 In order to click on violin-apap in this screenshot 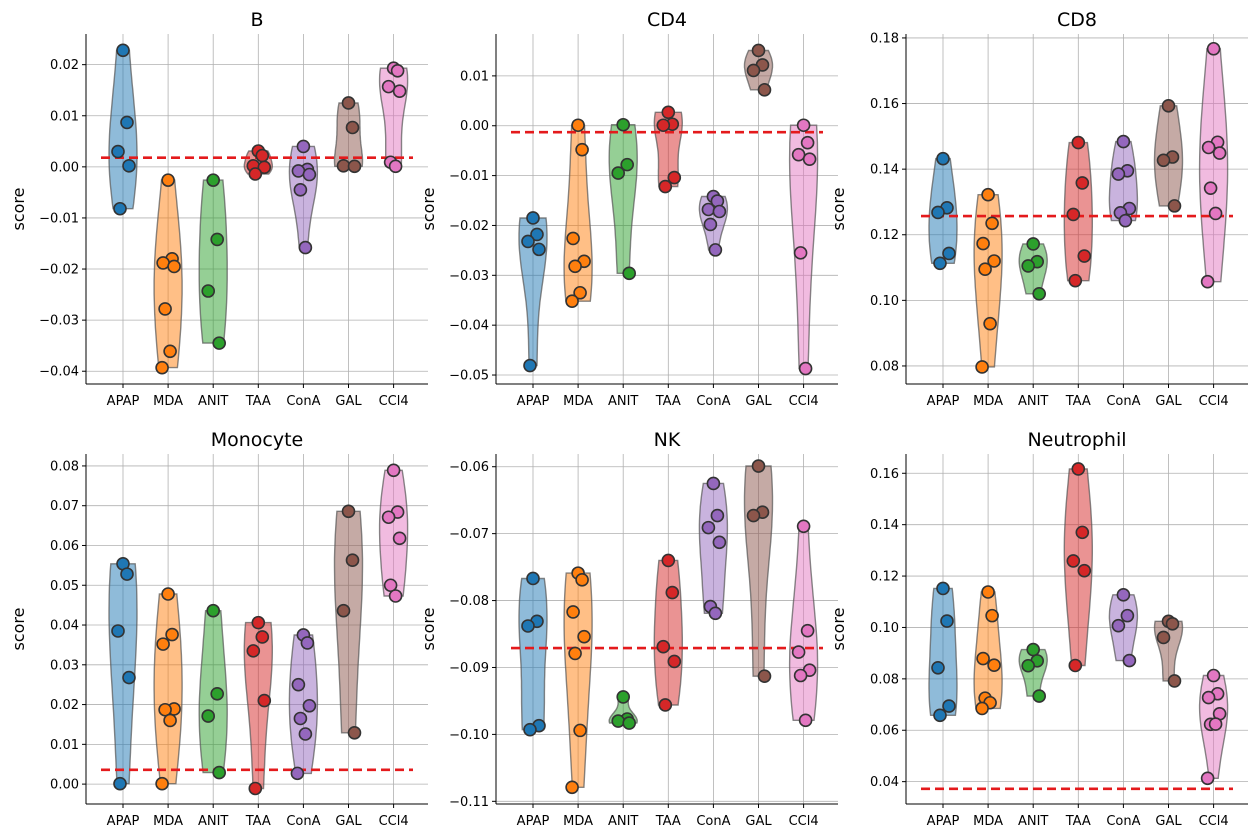, I will do `click(123, 129)`.